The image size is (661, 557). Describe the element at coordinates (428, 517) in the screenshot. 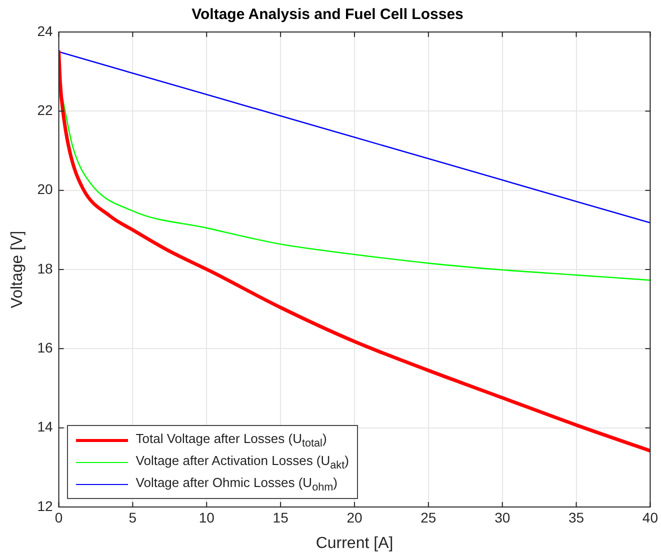

I see `x-tick-label: 25` at that location.